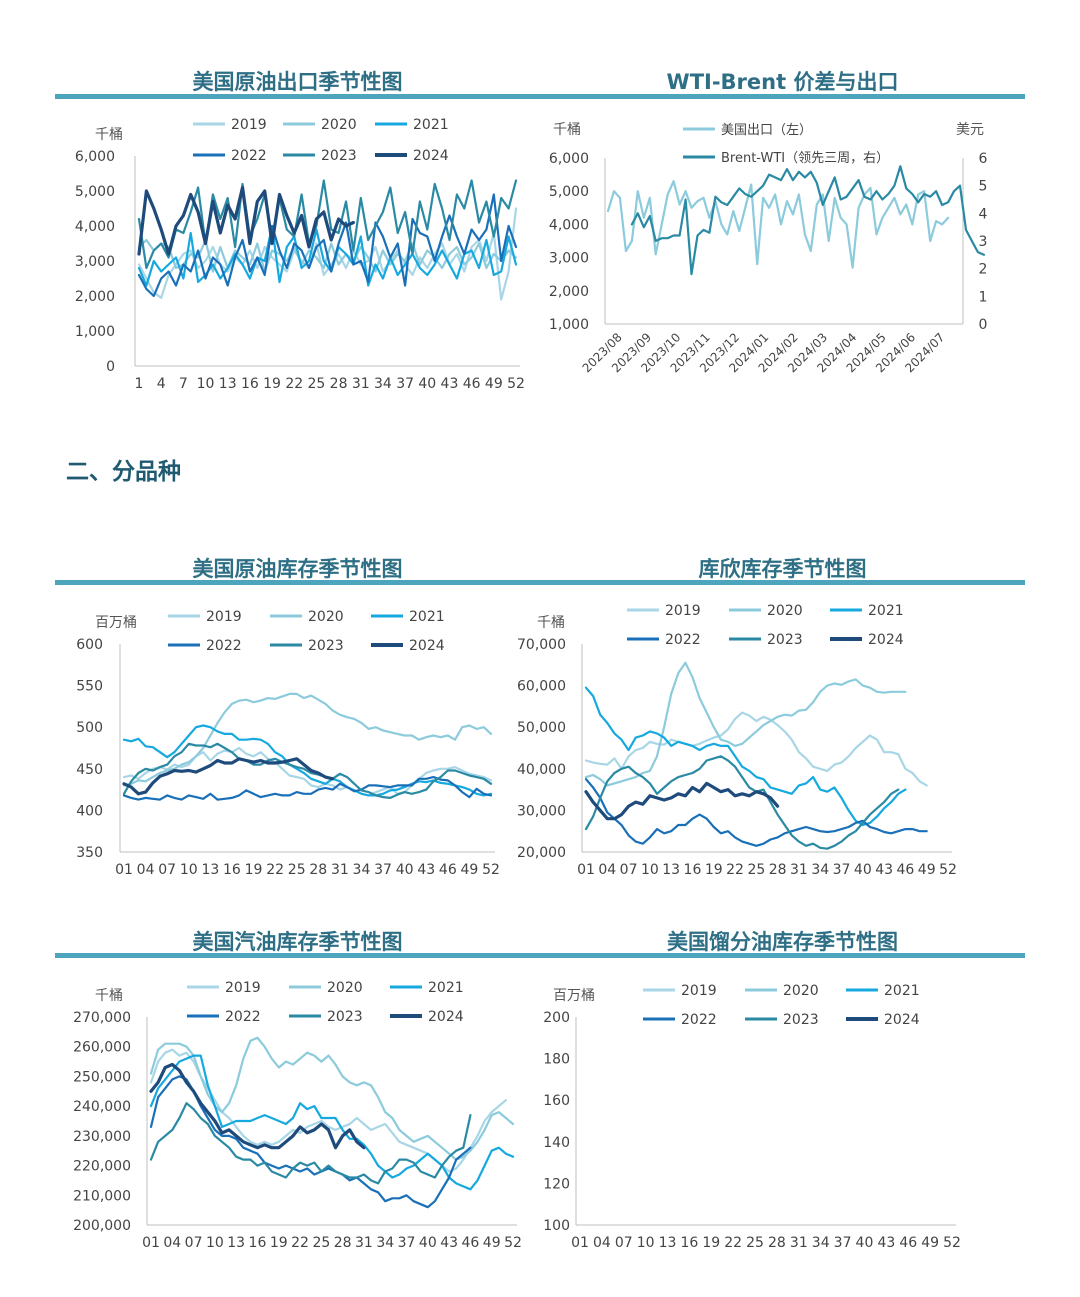  I want to click on x-tick-label: 52, so click(516, 384).